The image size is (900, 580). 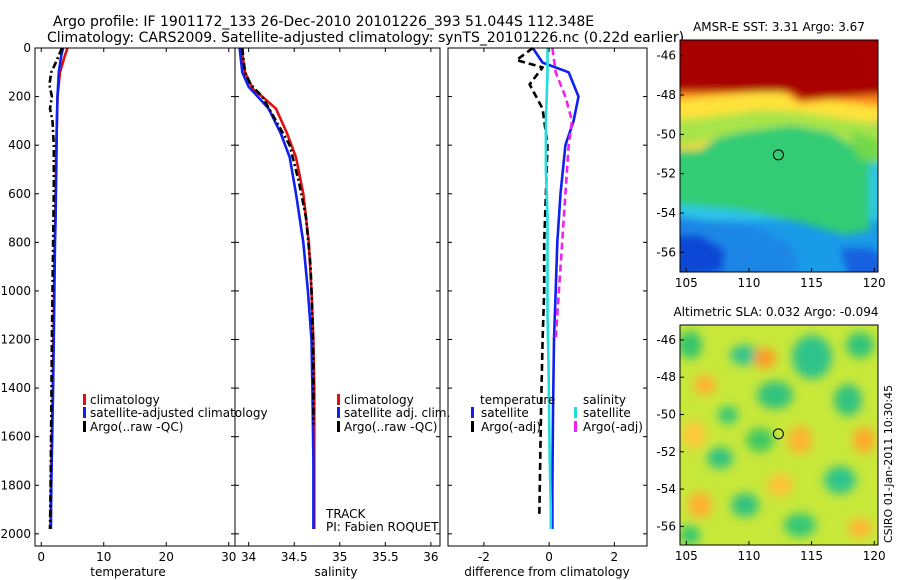 What do you see at coordinates (562, 193) in the screenshot?
I see `series-line-salinity-argo-adj-` at bounding box center [562, 193].